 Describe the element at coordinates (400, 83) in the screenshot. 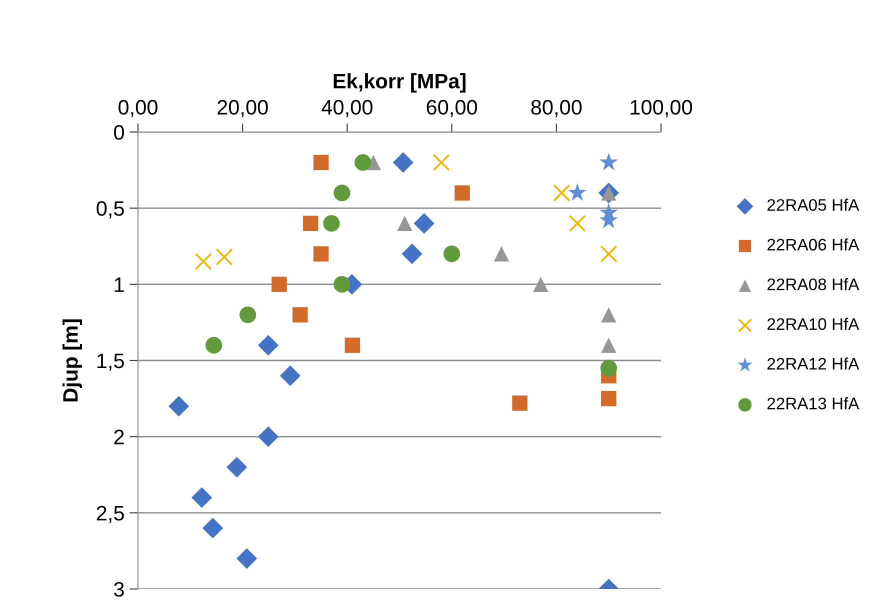

I see `x-axis-title: Ek,korr [MPa]` at that location.